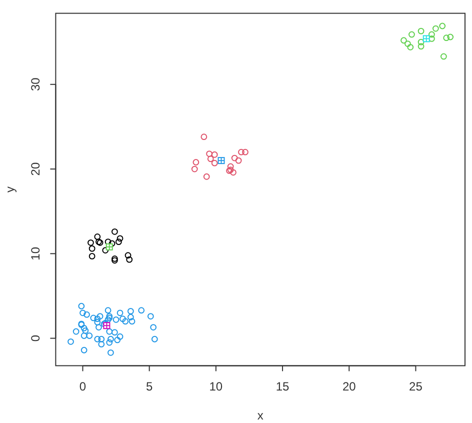 Image resolution: width=472 pixels, height=423 pixels. Describe the element at coordinates (10, 189) in the screenshot. I see `y-axis-title: y` at that location.